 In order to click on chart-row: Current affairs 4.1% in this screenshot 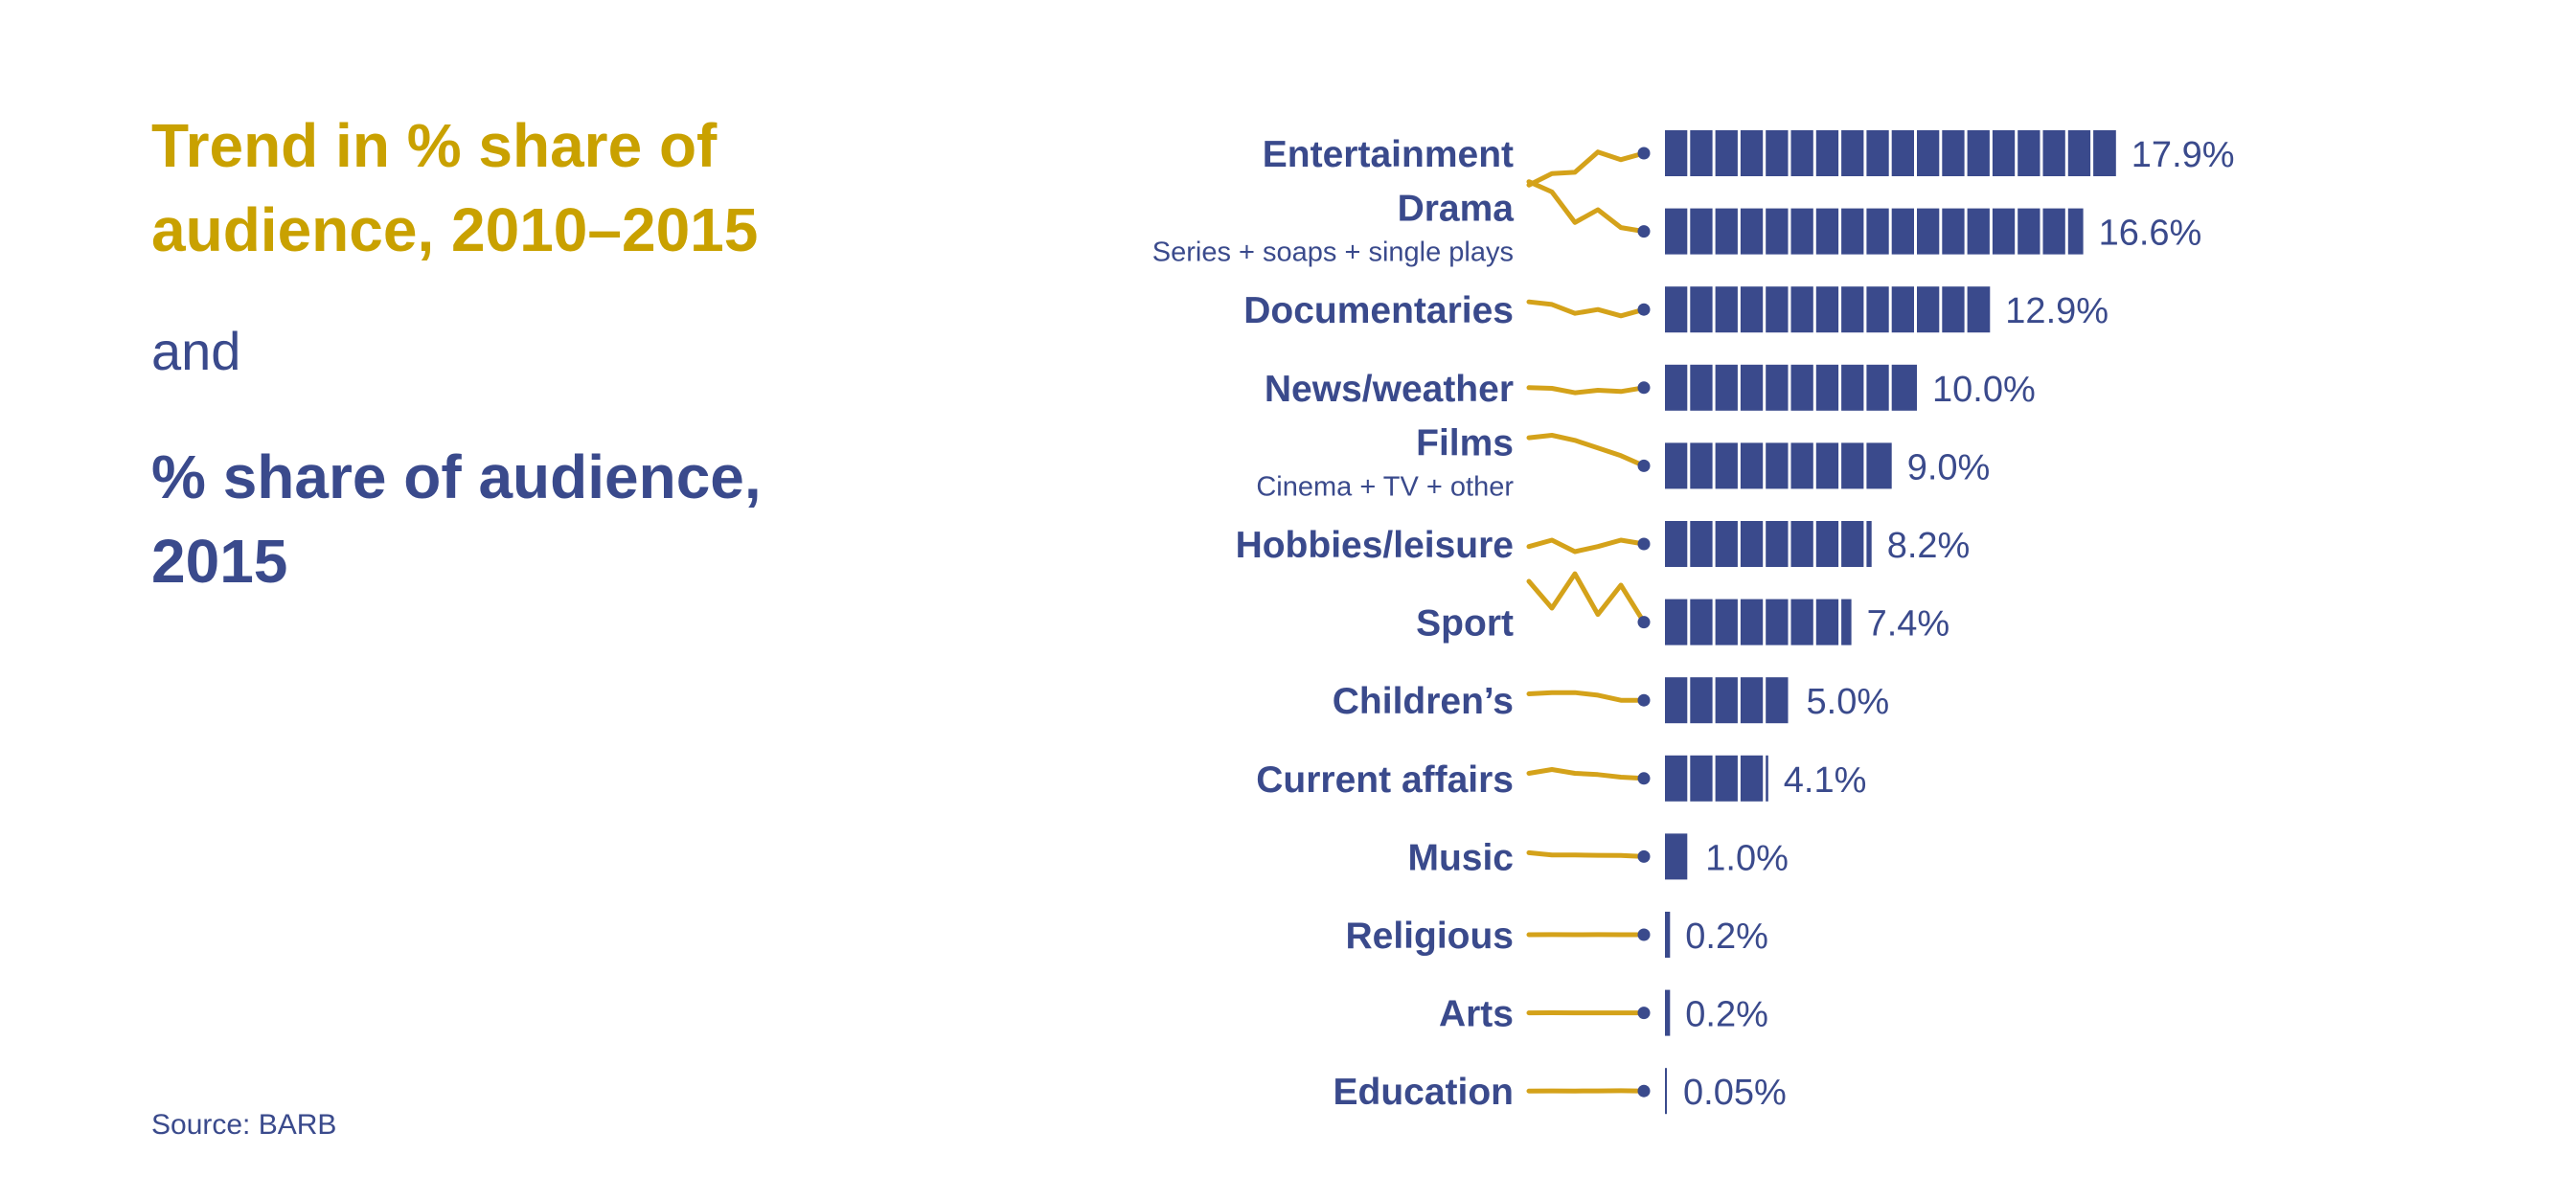, I will do `click(1561, 778)`.